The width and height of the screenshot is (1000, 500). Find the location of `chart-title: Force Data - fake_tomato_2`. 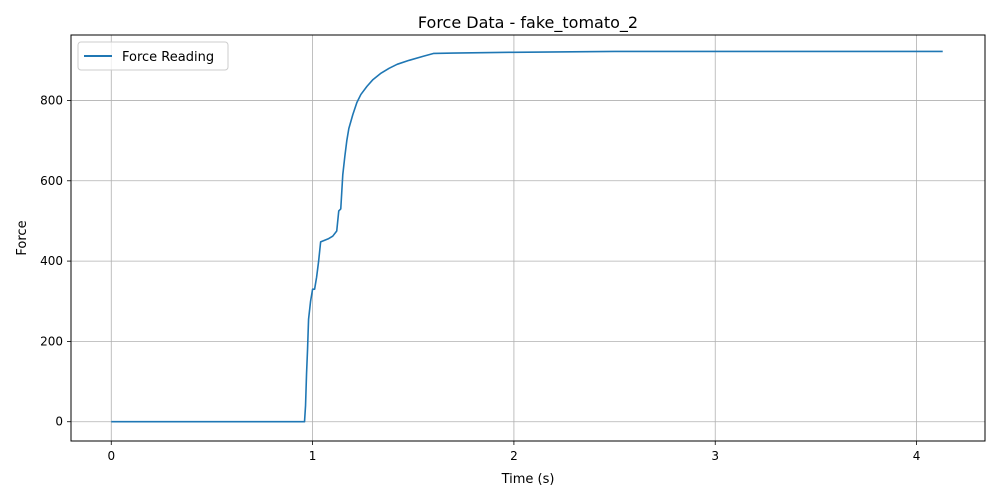

chart-title: Force Data - fake_tomato_2 is located at coordinates (528, 23).